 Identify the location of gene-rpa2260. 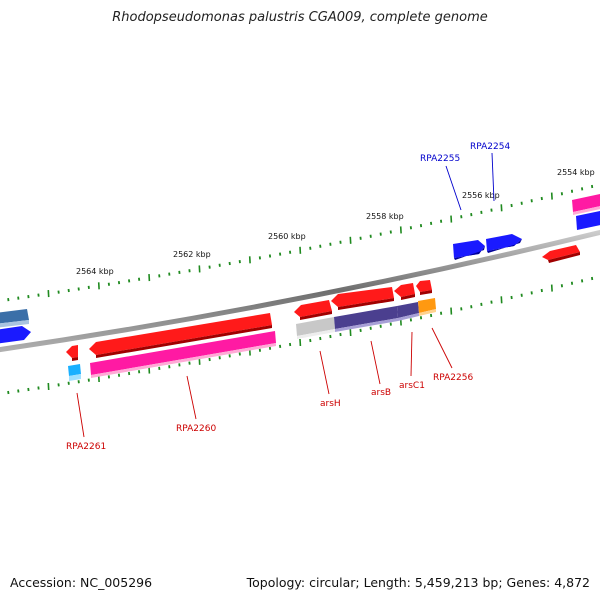
(183, 354).